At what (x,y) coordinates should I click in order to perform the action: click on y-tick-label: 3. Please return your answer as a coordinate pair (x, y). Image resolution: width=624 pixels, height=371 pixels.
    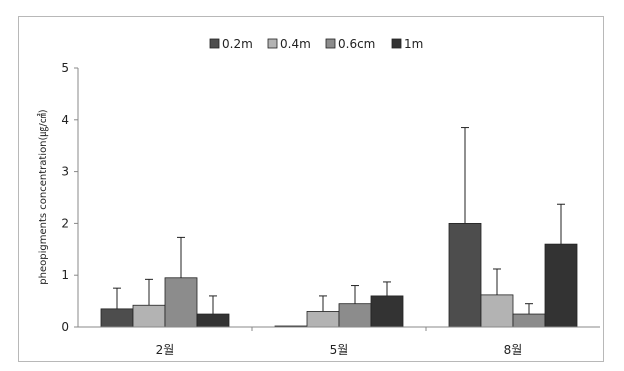
    Looking at the image, I should click on (65, 172).